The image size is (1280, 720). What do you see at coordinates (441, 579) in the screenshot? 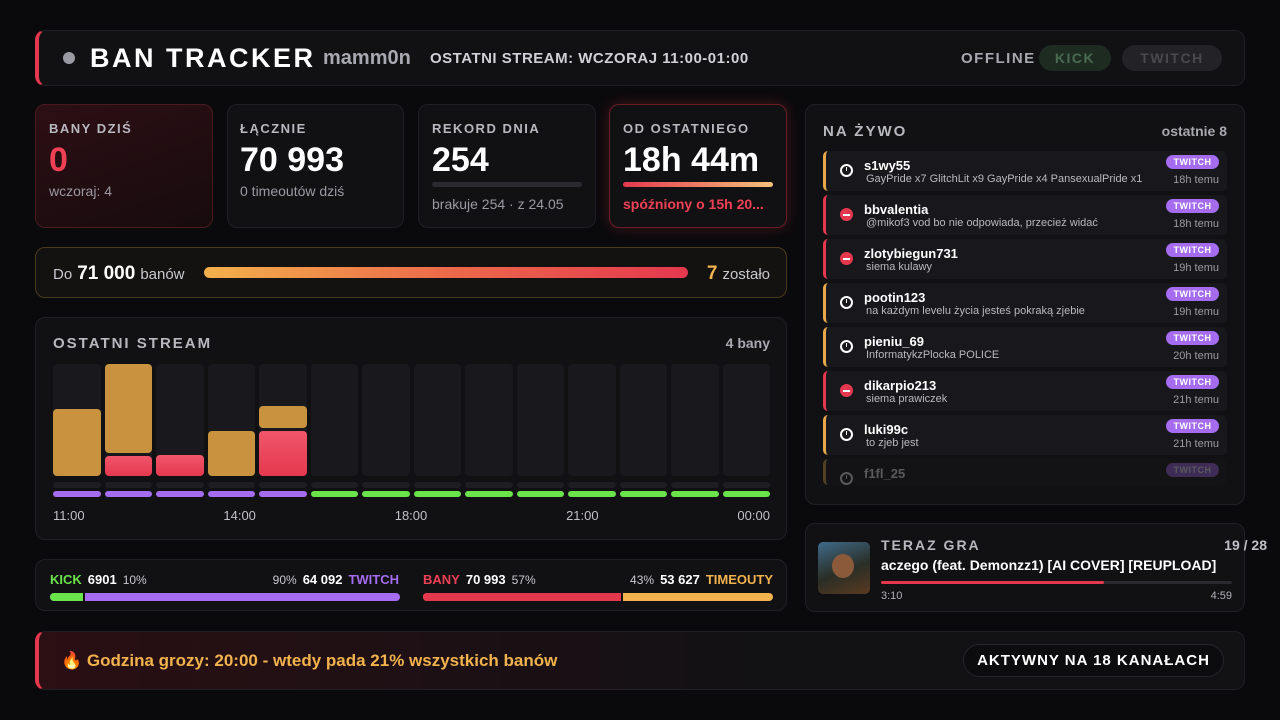
I see `bans-label: BANY` at bounding box center [441, 579].